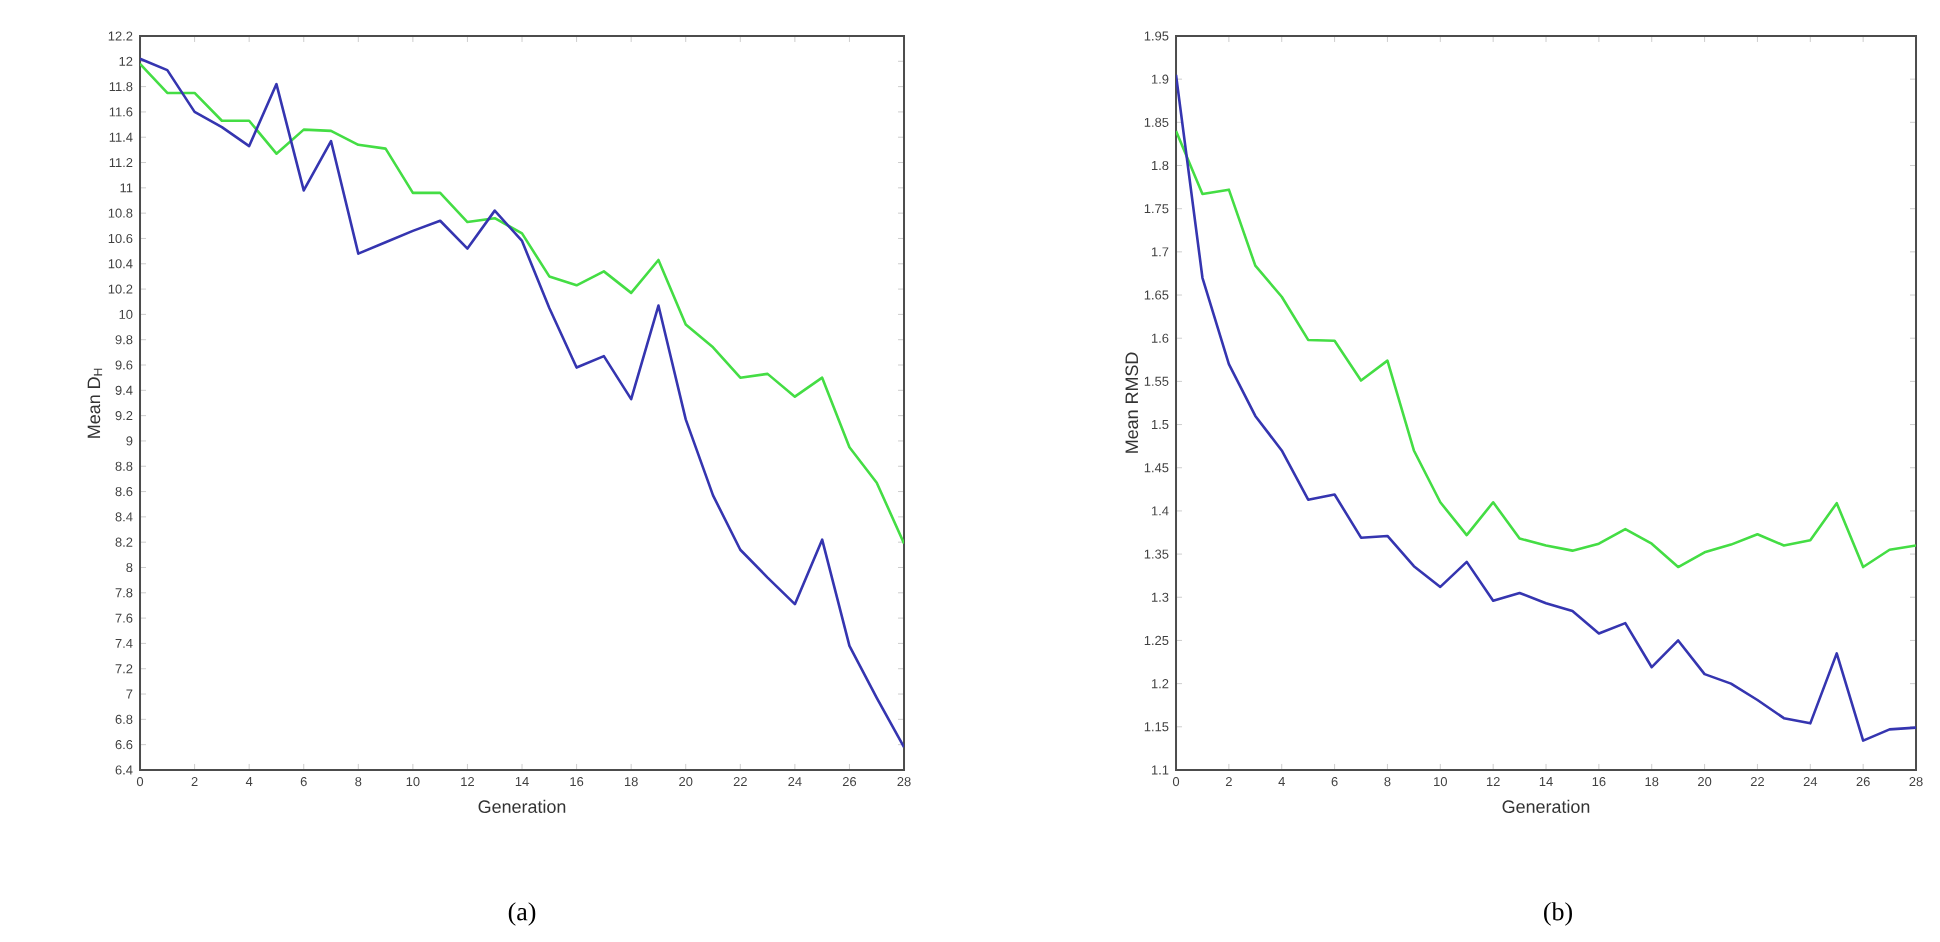 This screenshot has width=1940, height=942. Describe the element at coordinates (1132, 402) in the screenshot. I see `y-axis-title: Mean RMSD` at that location.